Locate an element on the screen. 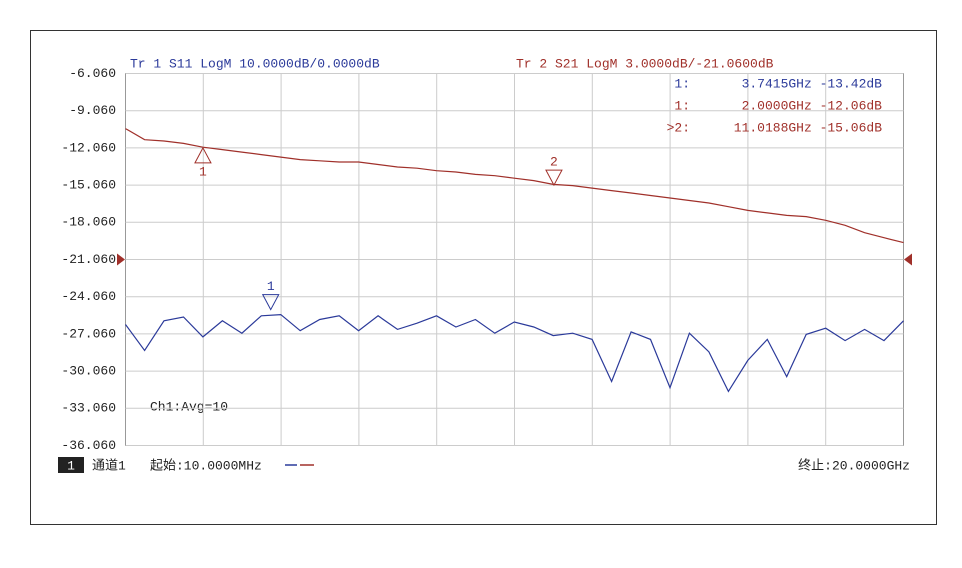 The width and height of the screenshot is (962, 568). readout-value: 2.0000GHz -12.06dB is located at coordinates (812, 105).